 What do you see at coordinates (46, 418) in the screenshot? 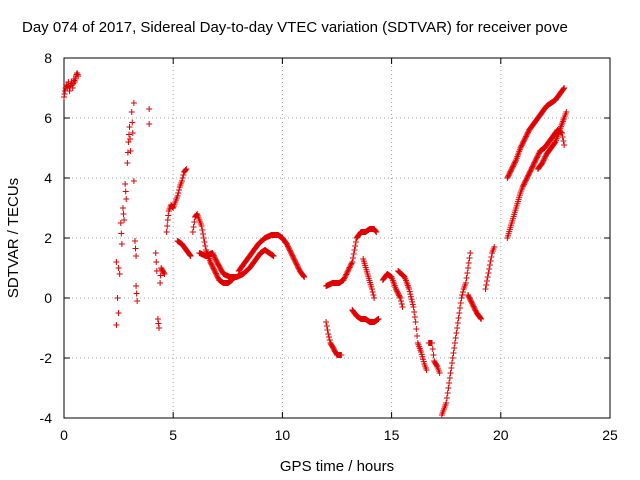
I see `y-tick-label: -4` at bounding box center [46, 418].